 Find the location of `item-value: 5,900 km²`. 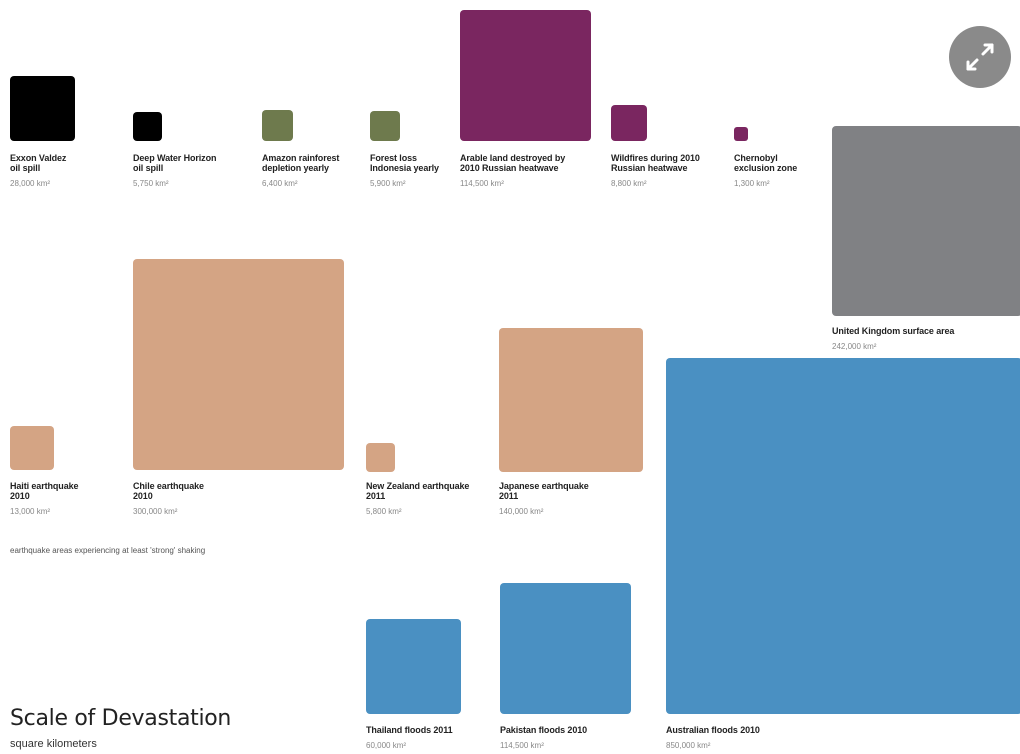

item-value: 5,900 km² is located at coordinates (388, 183).